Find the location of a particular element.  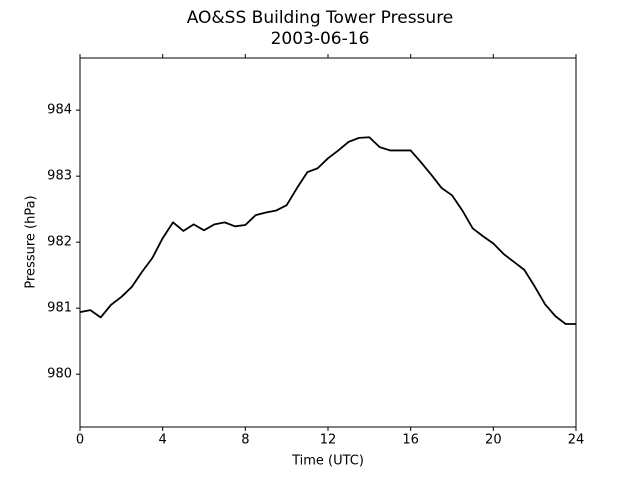

chart-subtitle: 2003-06-16 is located at coordinates (320, 39).